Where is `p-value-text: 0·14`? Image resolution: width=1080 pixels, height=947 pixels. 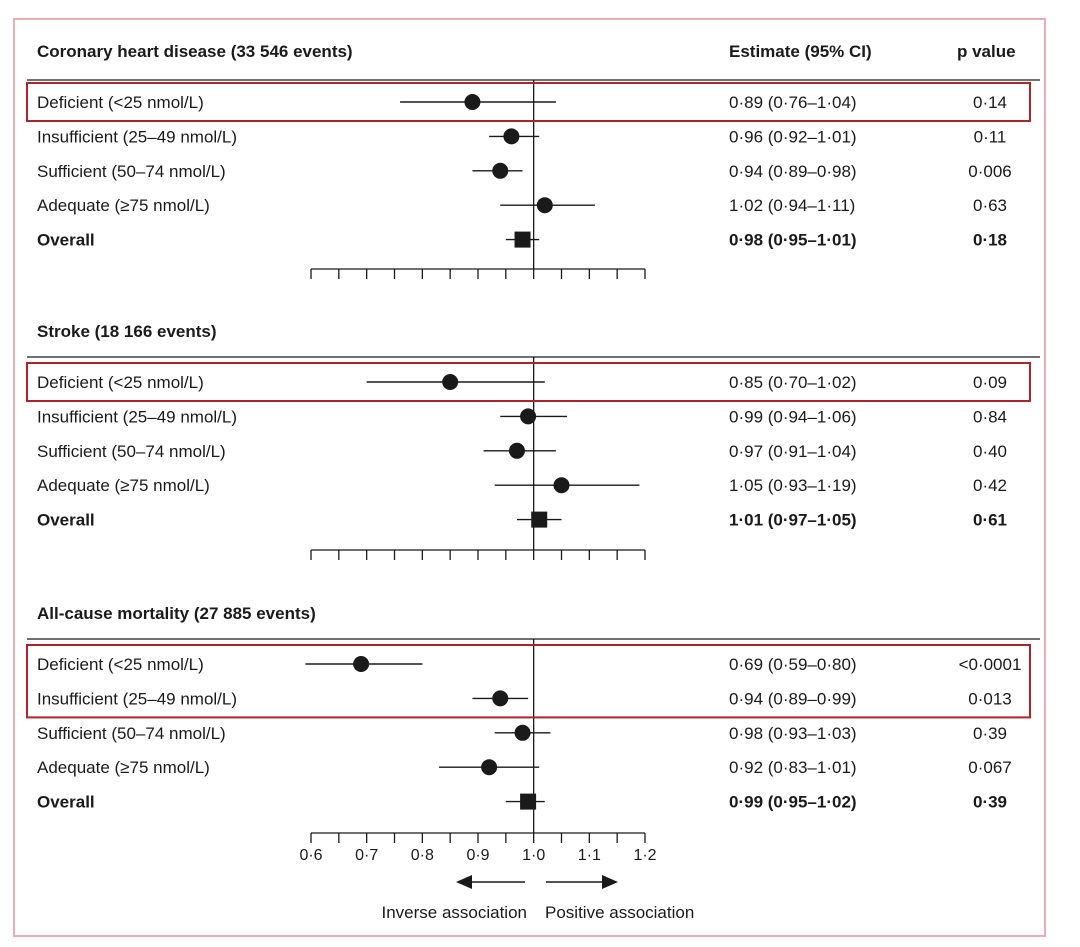
p-value-text: 0·14 is located at coordinates (990, 102).